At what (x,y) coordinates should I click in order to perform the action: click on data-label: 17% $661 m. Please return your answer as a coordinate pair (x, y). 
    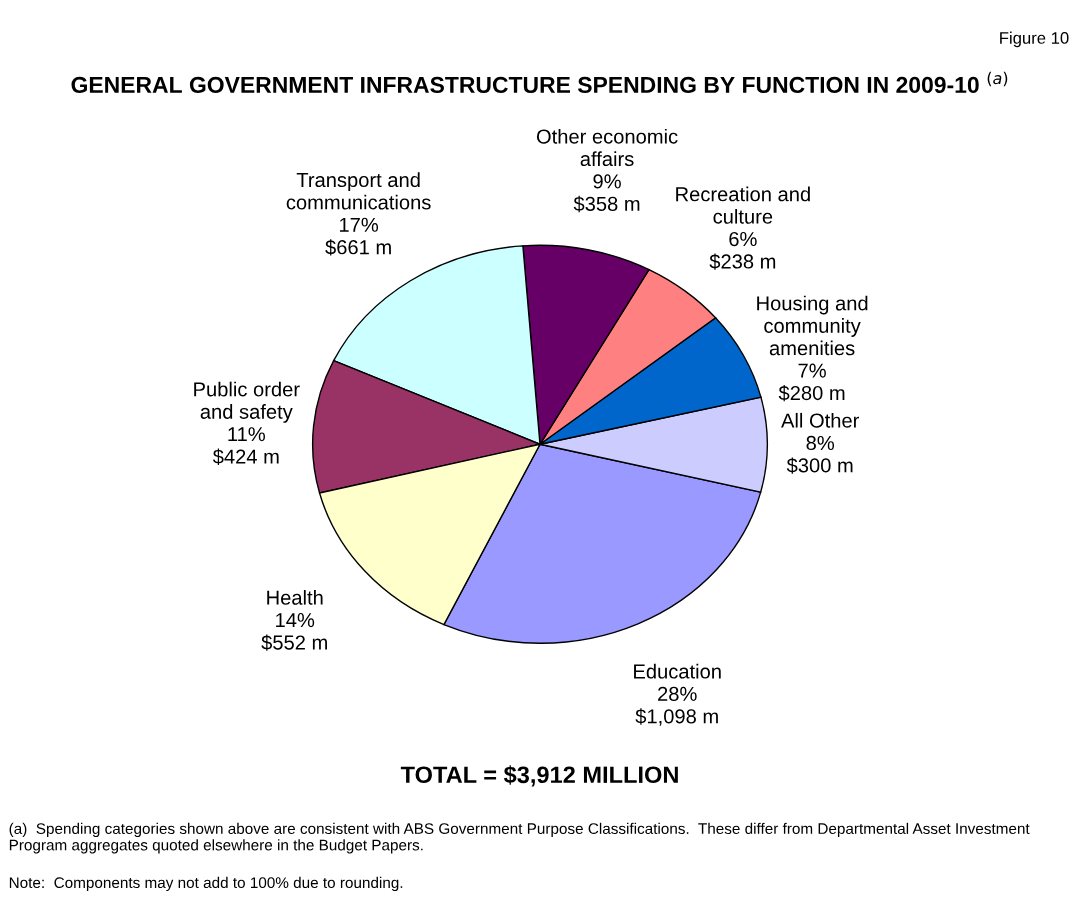
    Looking at the image, I should click on (358, 236).